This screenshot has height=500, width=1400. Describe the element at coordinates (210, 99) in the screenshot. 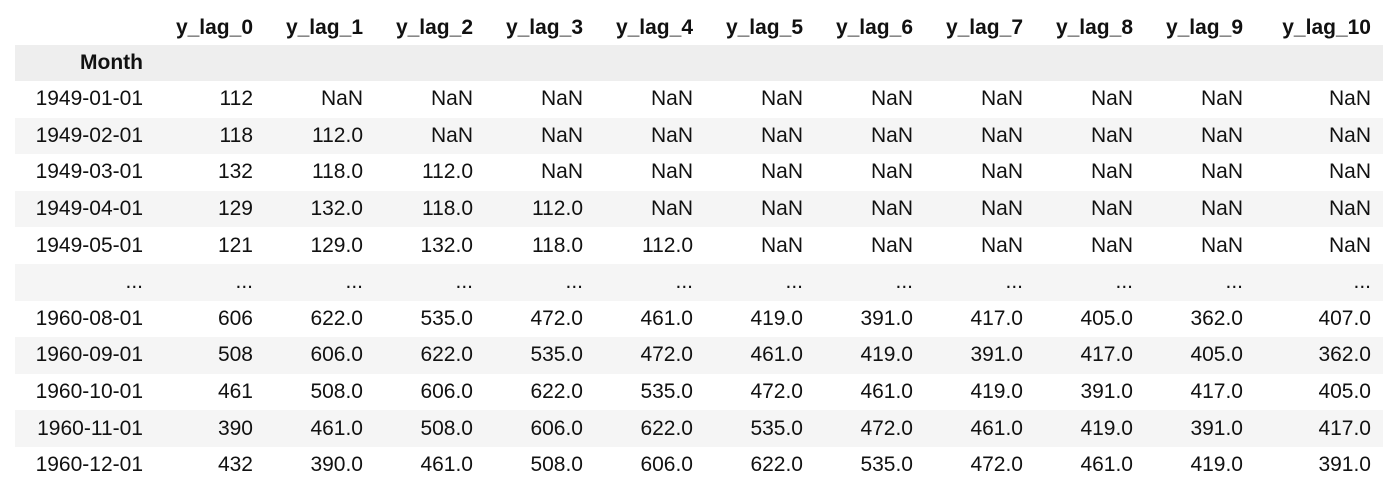

I see `table-cell: 112` at that location.